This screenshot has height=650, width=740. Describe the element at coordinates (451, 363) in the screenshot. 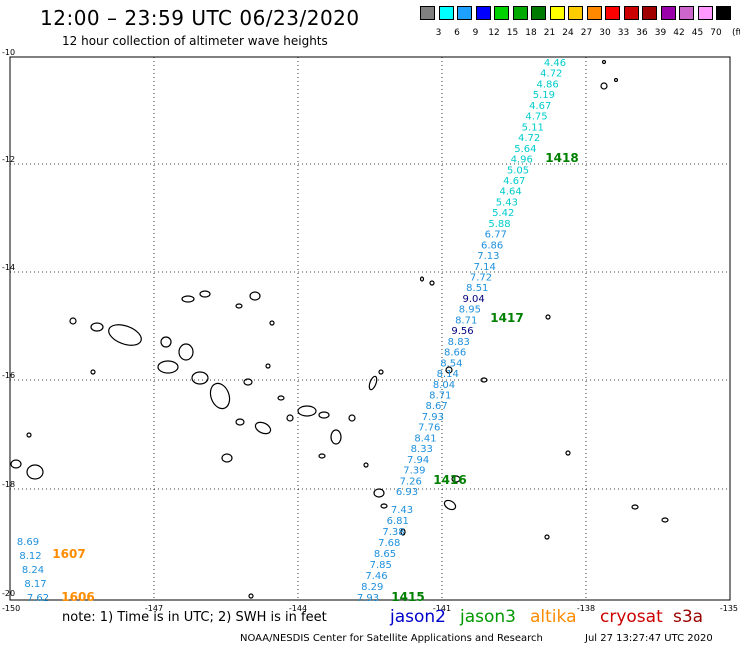

I see `swh-value: 8.54` at that location.